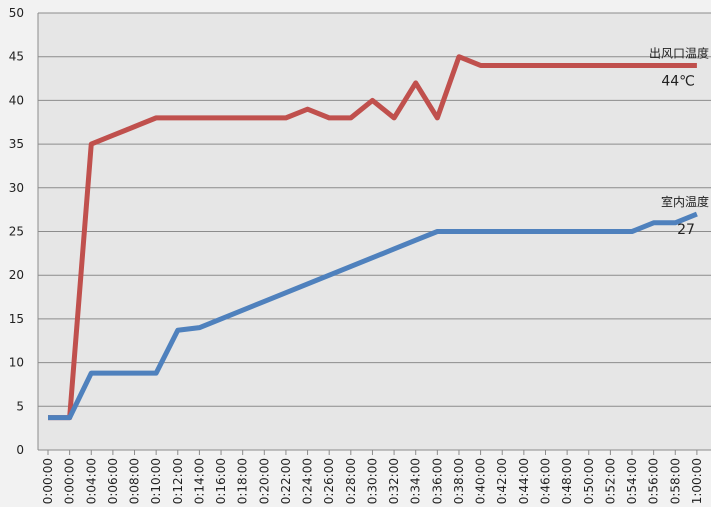 This screenshot has height=507, width=711. Describe the element at coordinates (135, 481) in the screenshot. I see `x-tick-label: 0:08:00` at that location.